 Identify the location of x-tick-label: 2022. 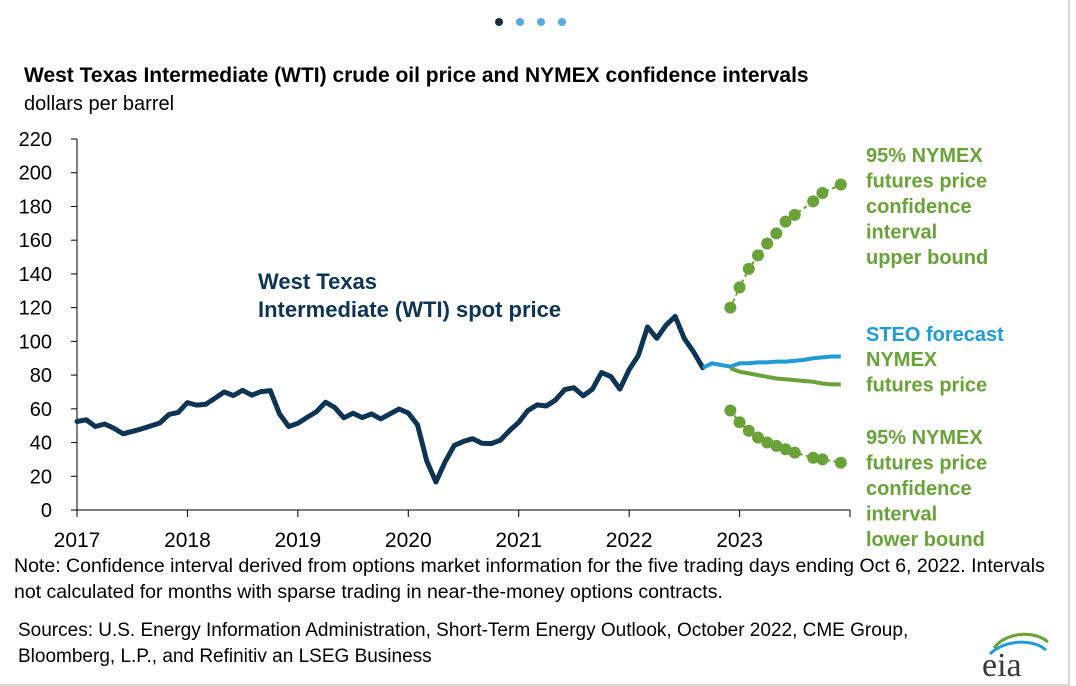
(629, 540).